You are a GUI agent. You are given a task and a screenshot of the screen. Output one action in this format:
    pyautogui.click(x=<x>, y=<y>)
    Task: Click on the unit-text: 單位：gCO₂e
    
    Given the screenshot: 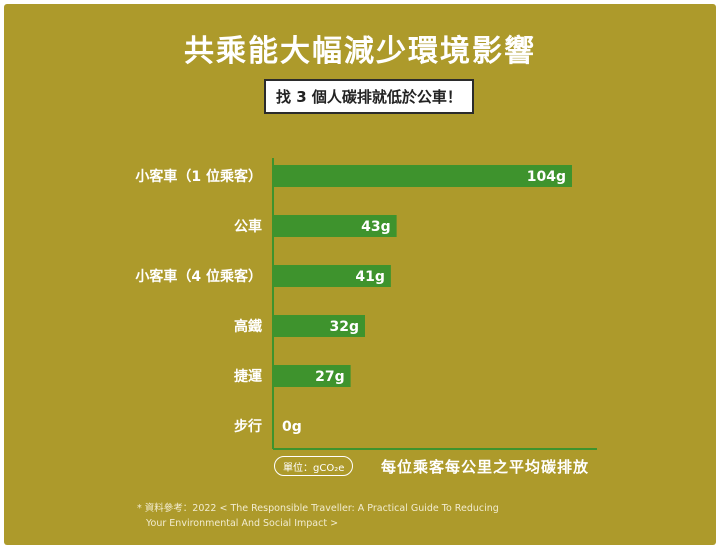 What is the action you would take?
    pyautogui.click(x=314, y=468)
    